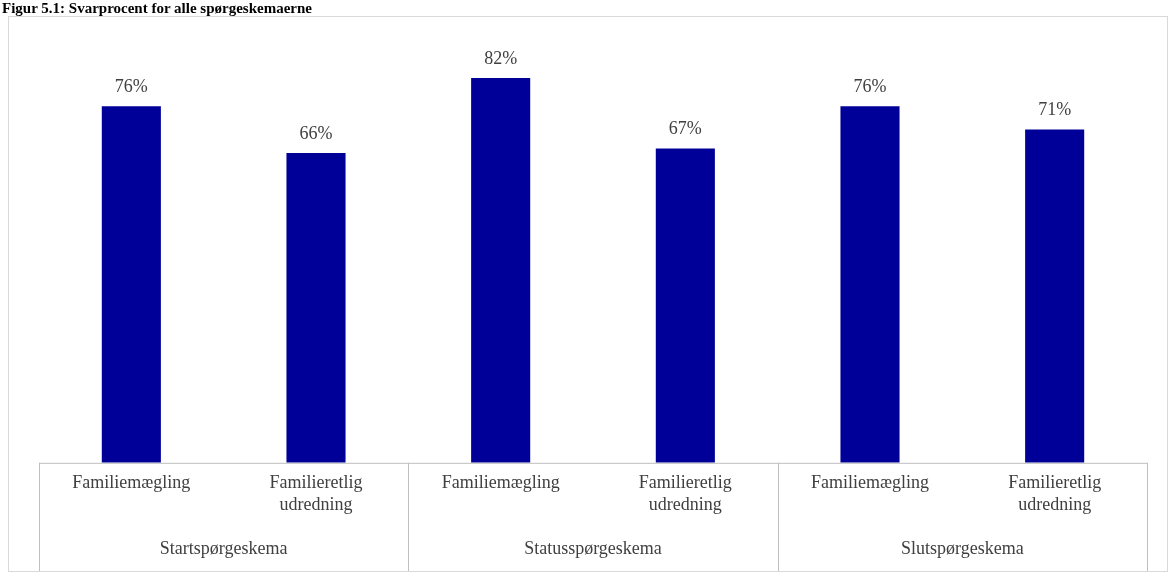 The height and width of the screenshot is (572, 1170). I want to click on text: Statusspørgeskema, so click(593, 547).